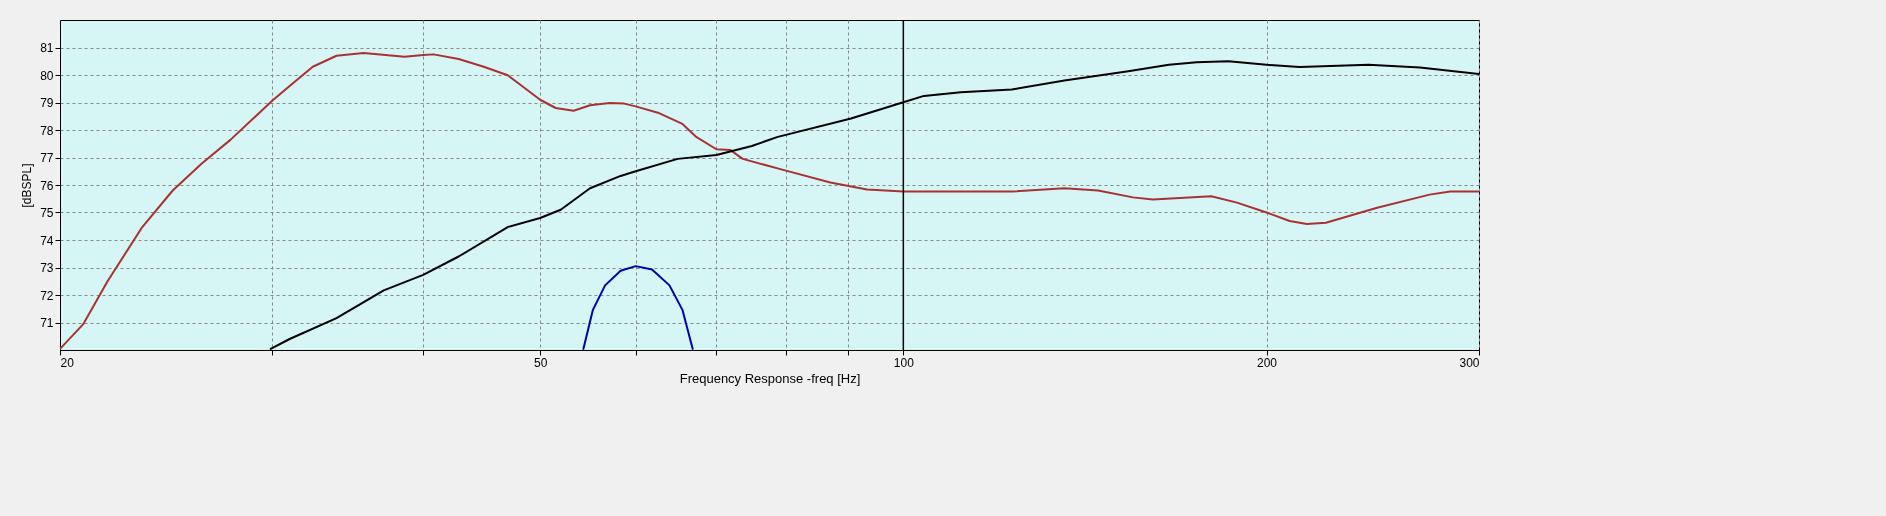  What do you see at coordinates (47, 323) in the screenshot?
I see `y-tick-label: 71` at bounding box center [47, 323].